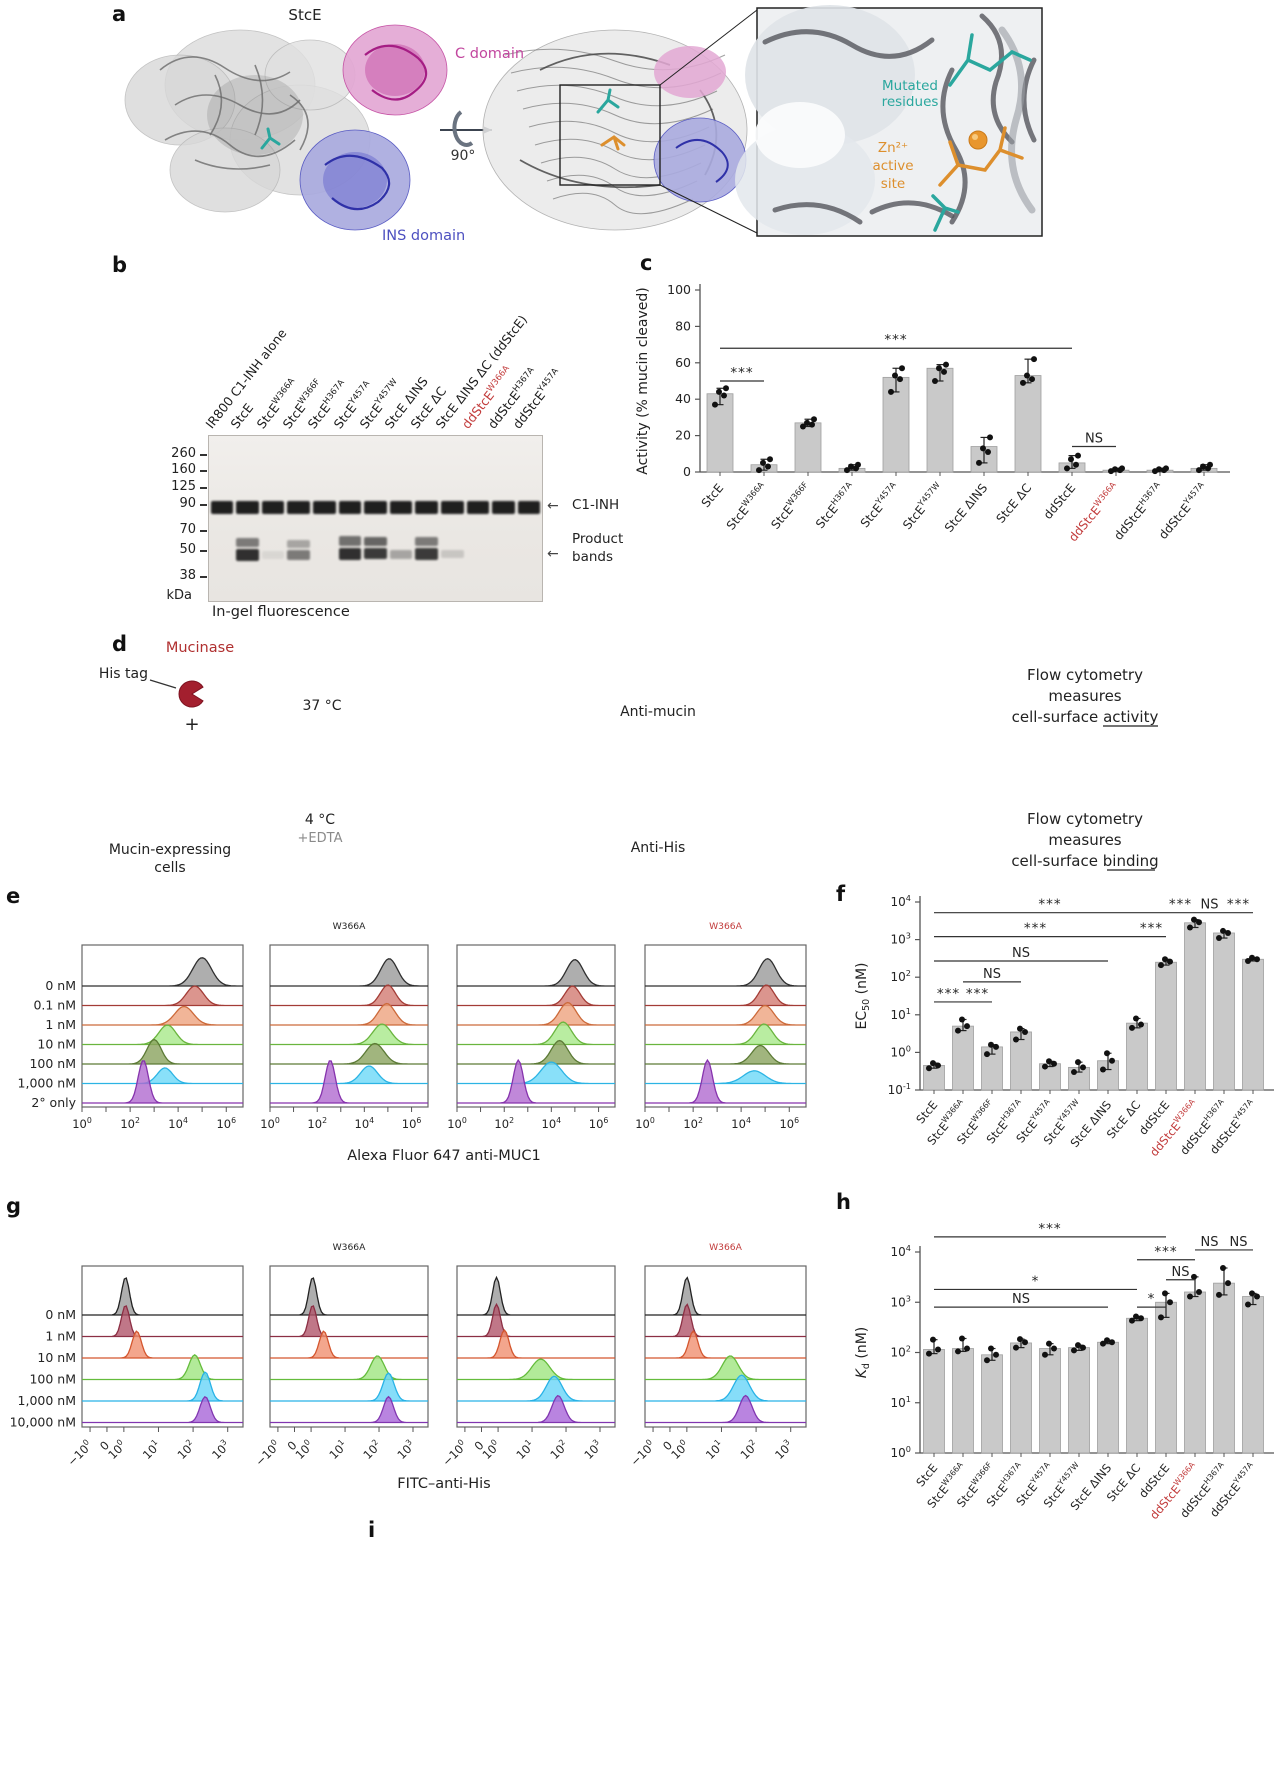 This screenshot has height=1778, width=1280. Describe the element at coordinates (683, 362) in the screenshot. I see `y-tick: 60` at that location.